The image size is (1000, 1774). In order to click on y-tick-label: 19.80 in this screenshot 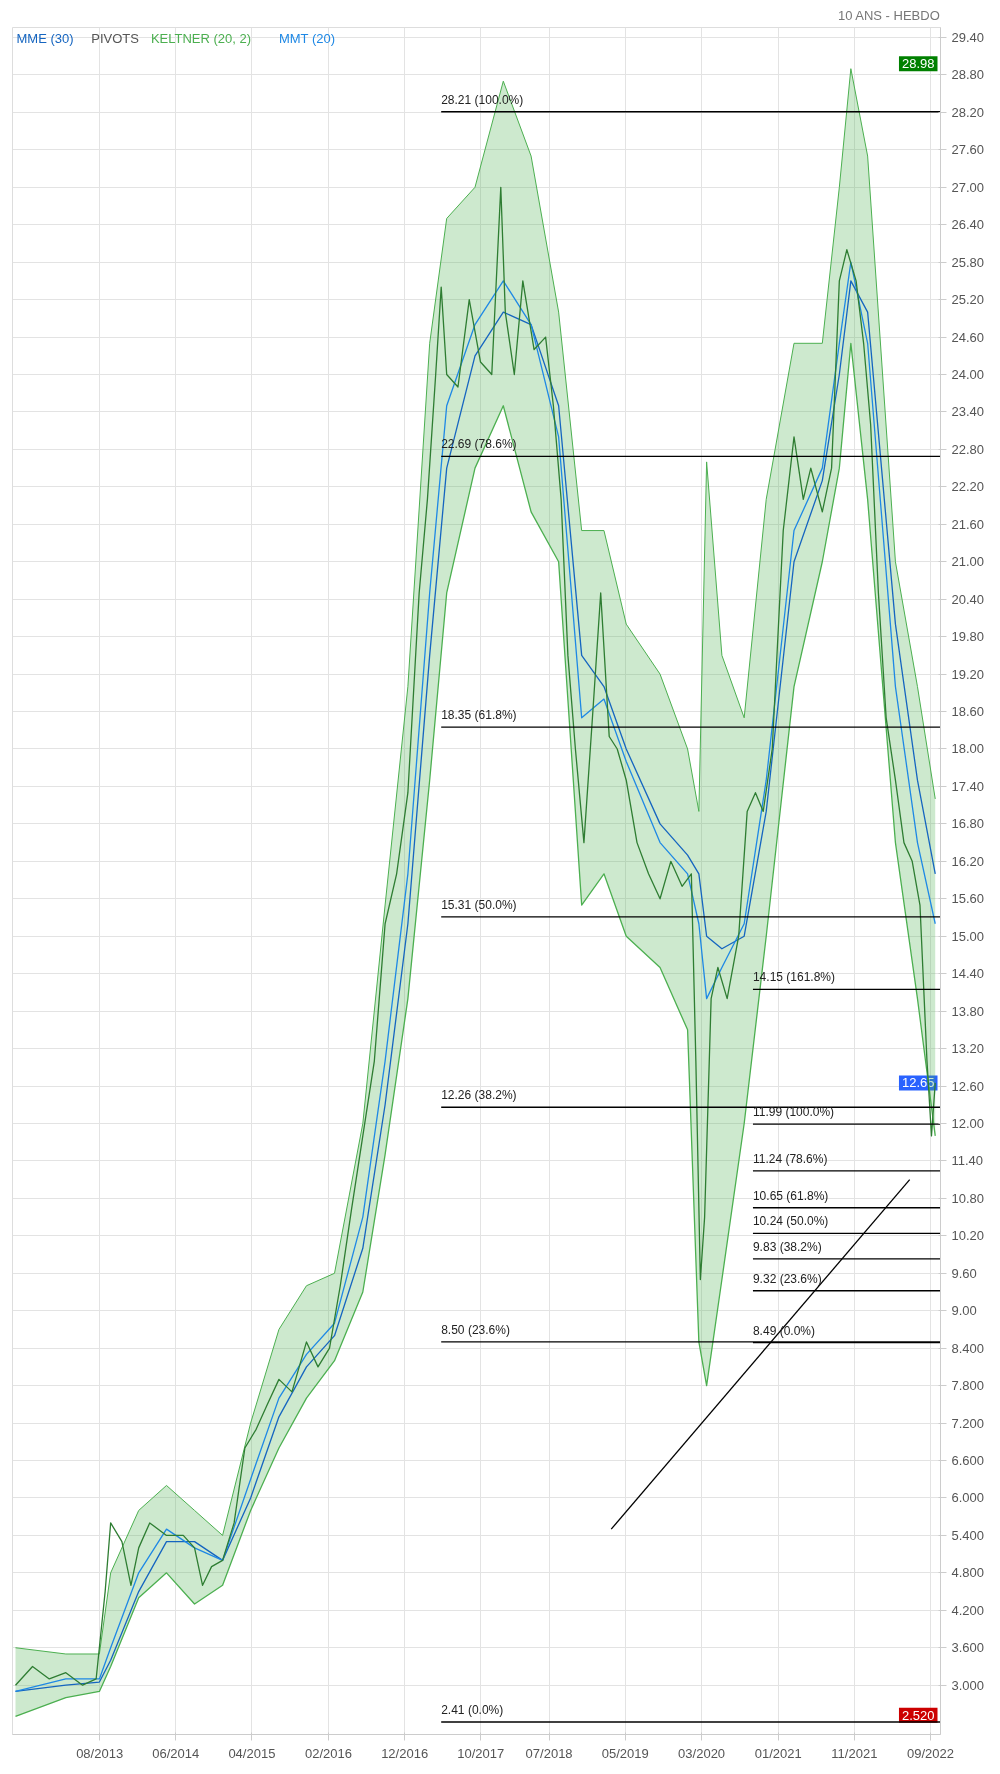, I will do `click(968, 637)`.